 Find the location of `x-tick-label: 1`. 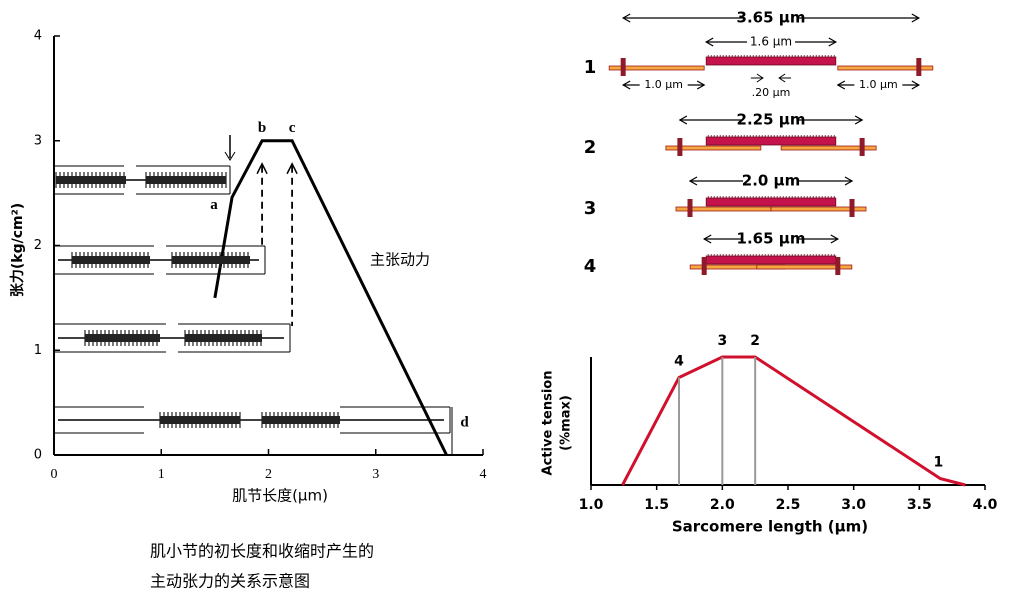

x-tick-label: 1 is located at coordinates (161, 474).